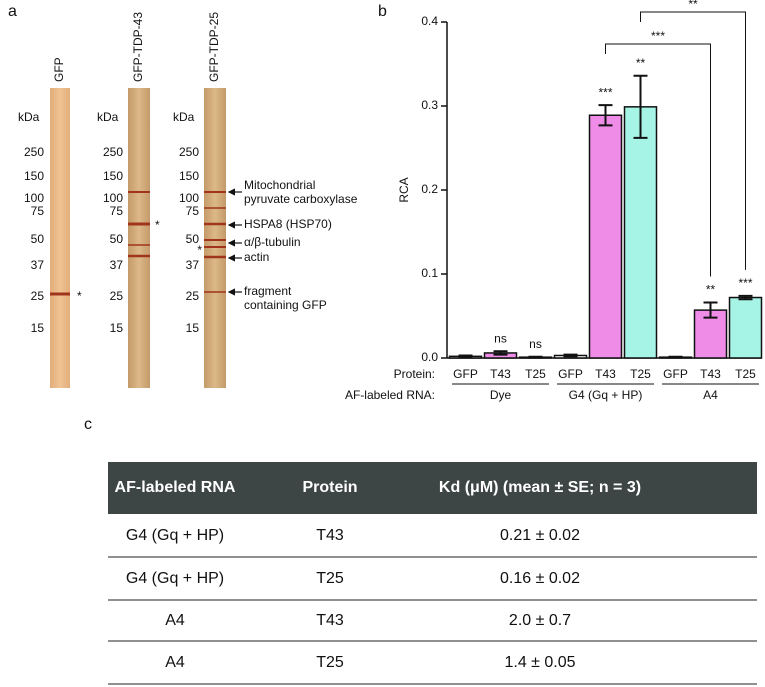 This screenshot has height=687, width=765. Describe the element at coordinates (432, 488) in the screenshot. I see `table-header-bg` at that location.